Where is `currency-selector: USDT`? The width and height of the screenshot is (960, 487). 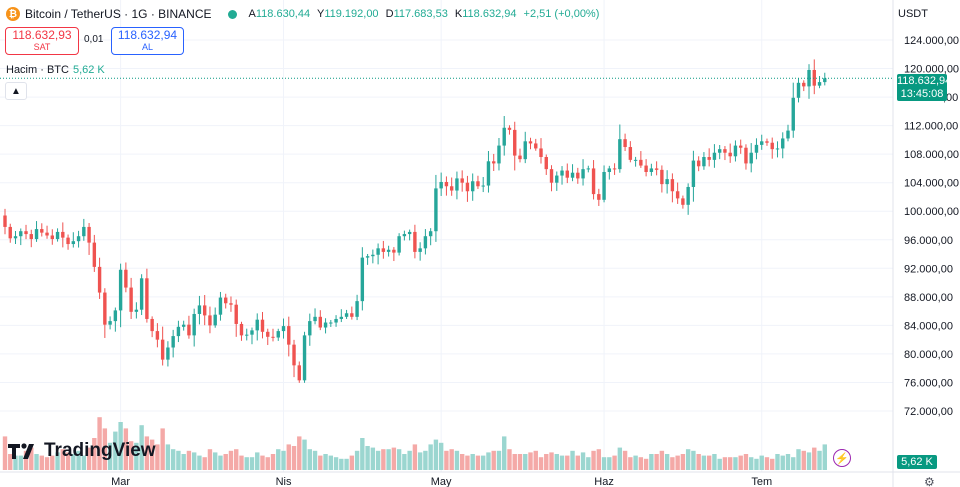
currency-selector: USDT is located at coordinates (913, 14).